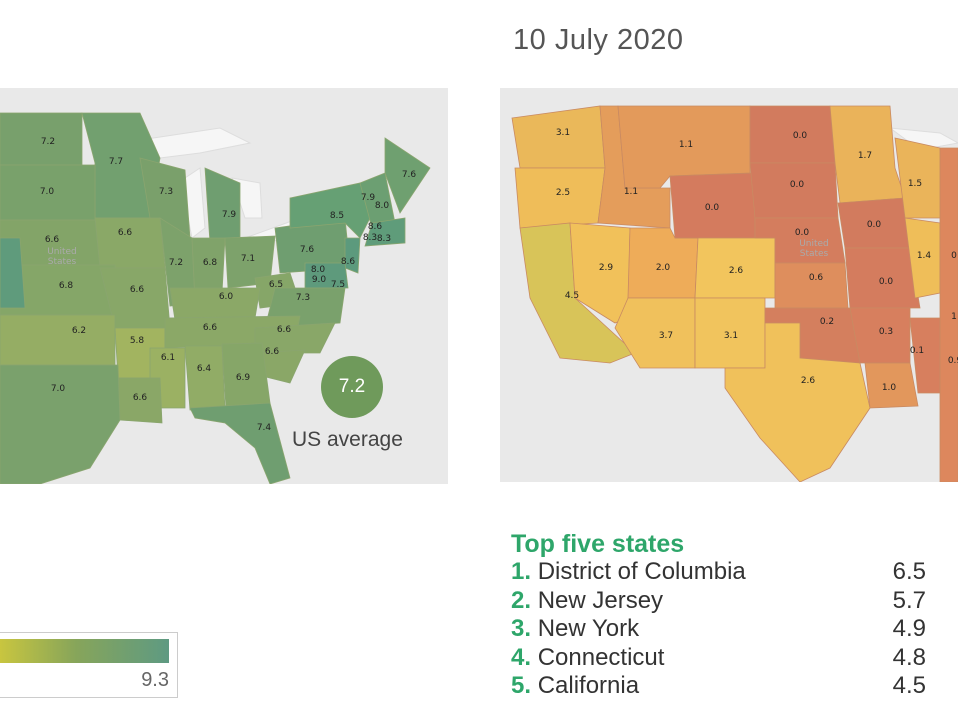 The width and height of the screenshot is (958, 719). What do you see at coordinates (800, 136) in the screenshot?
I see `right-label-2: 0.0` at bounding box center [800, 136].